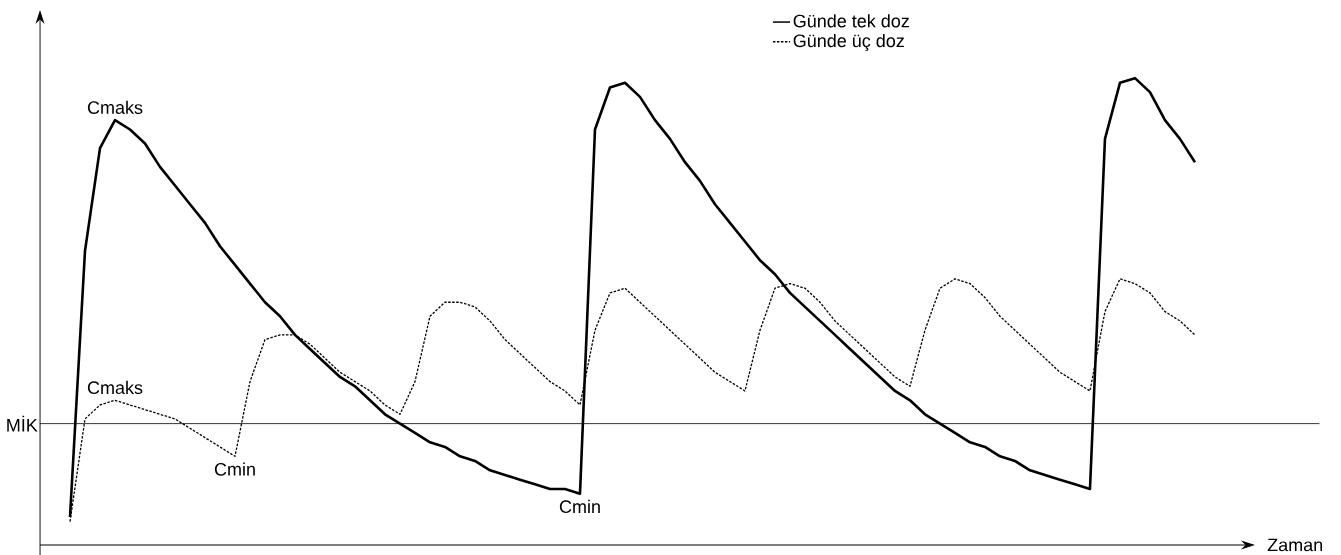  What do you see at coordinates (848, 42) in the screenshot?
I see `legend-label: Günde üç doz` at bounding box center [848, 42].